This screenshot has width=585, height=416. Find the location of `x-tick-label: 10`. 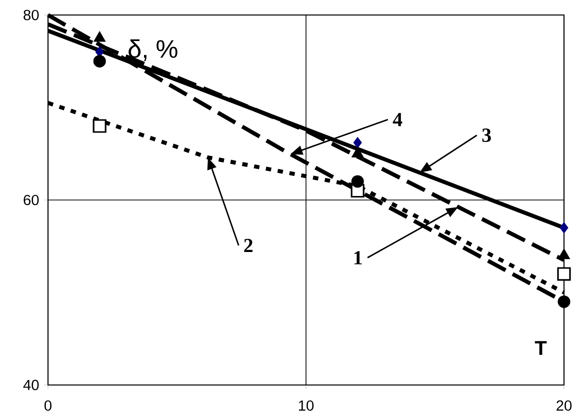

x-tick-label: 10 is located at coordinates (306, 405).